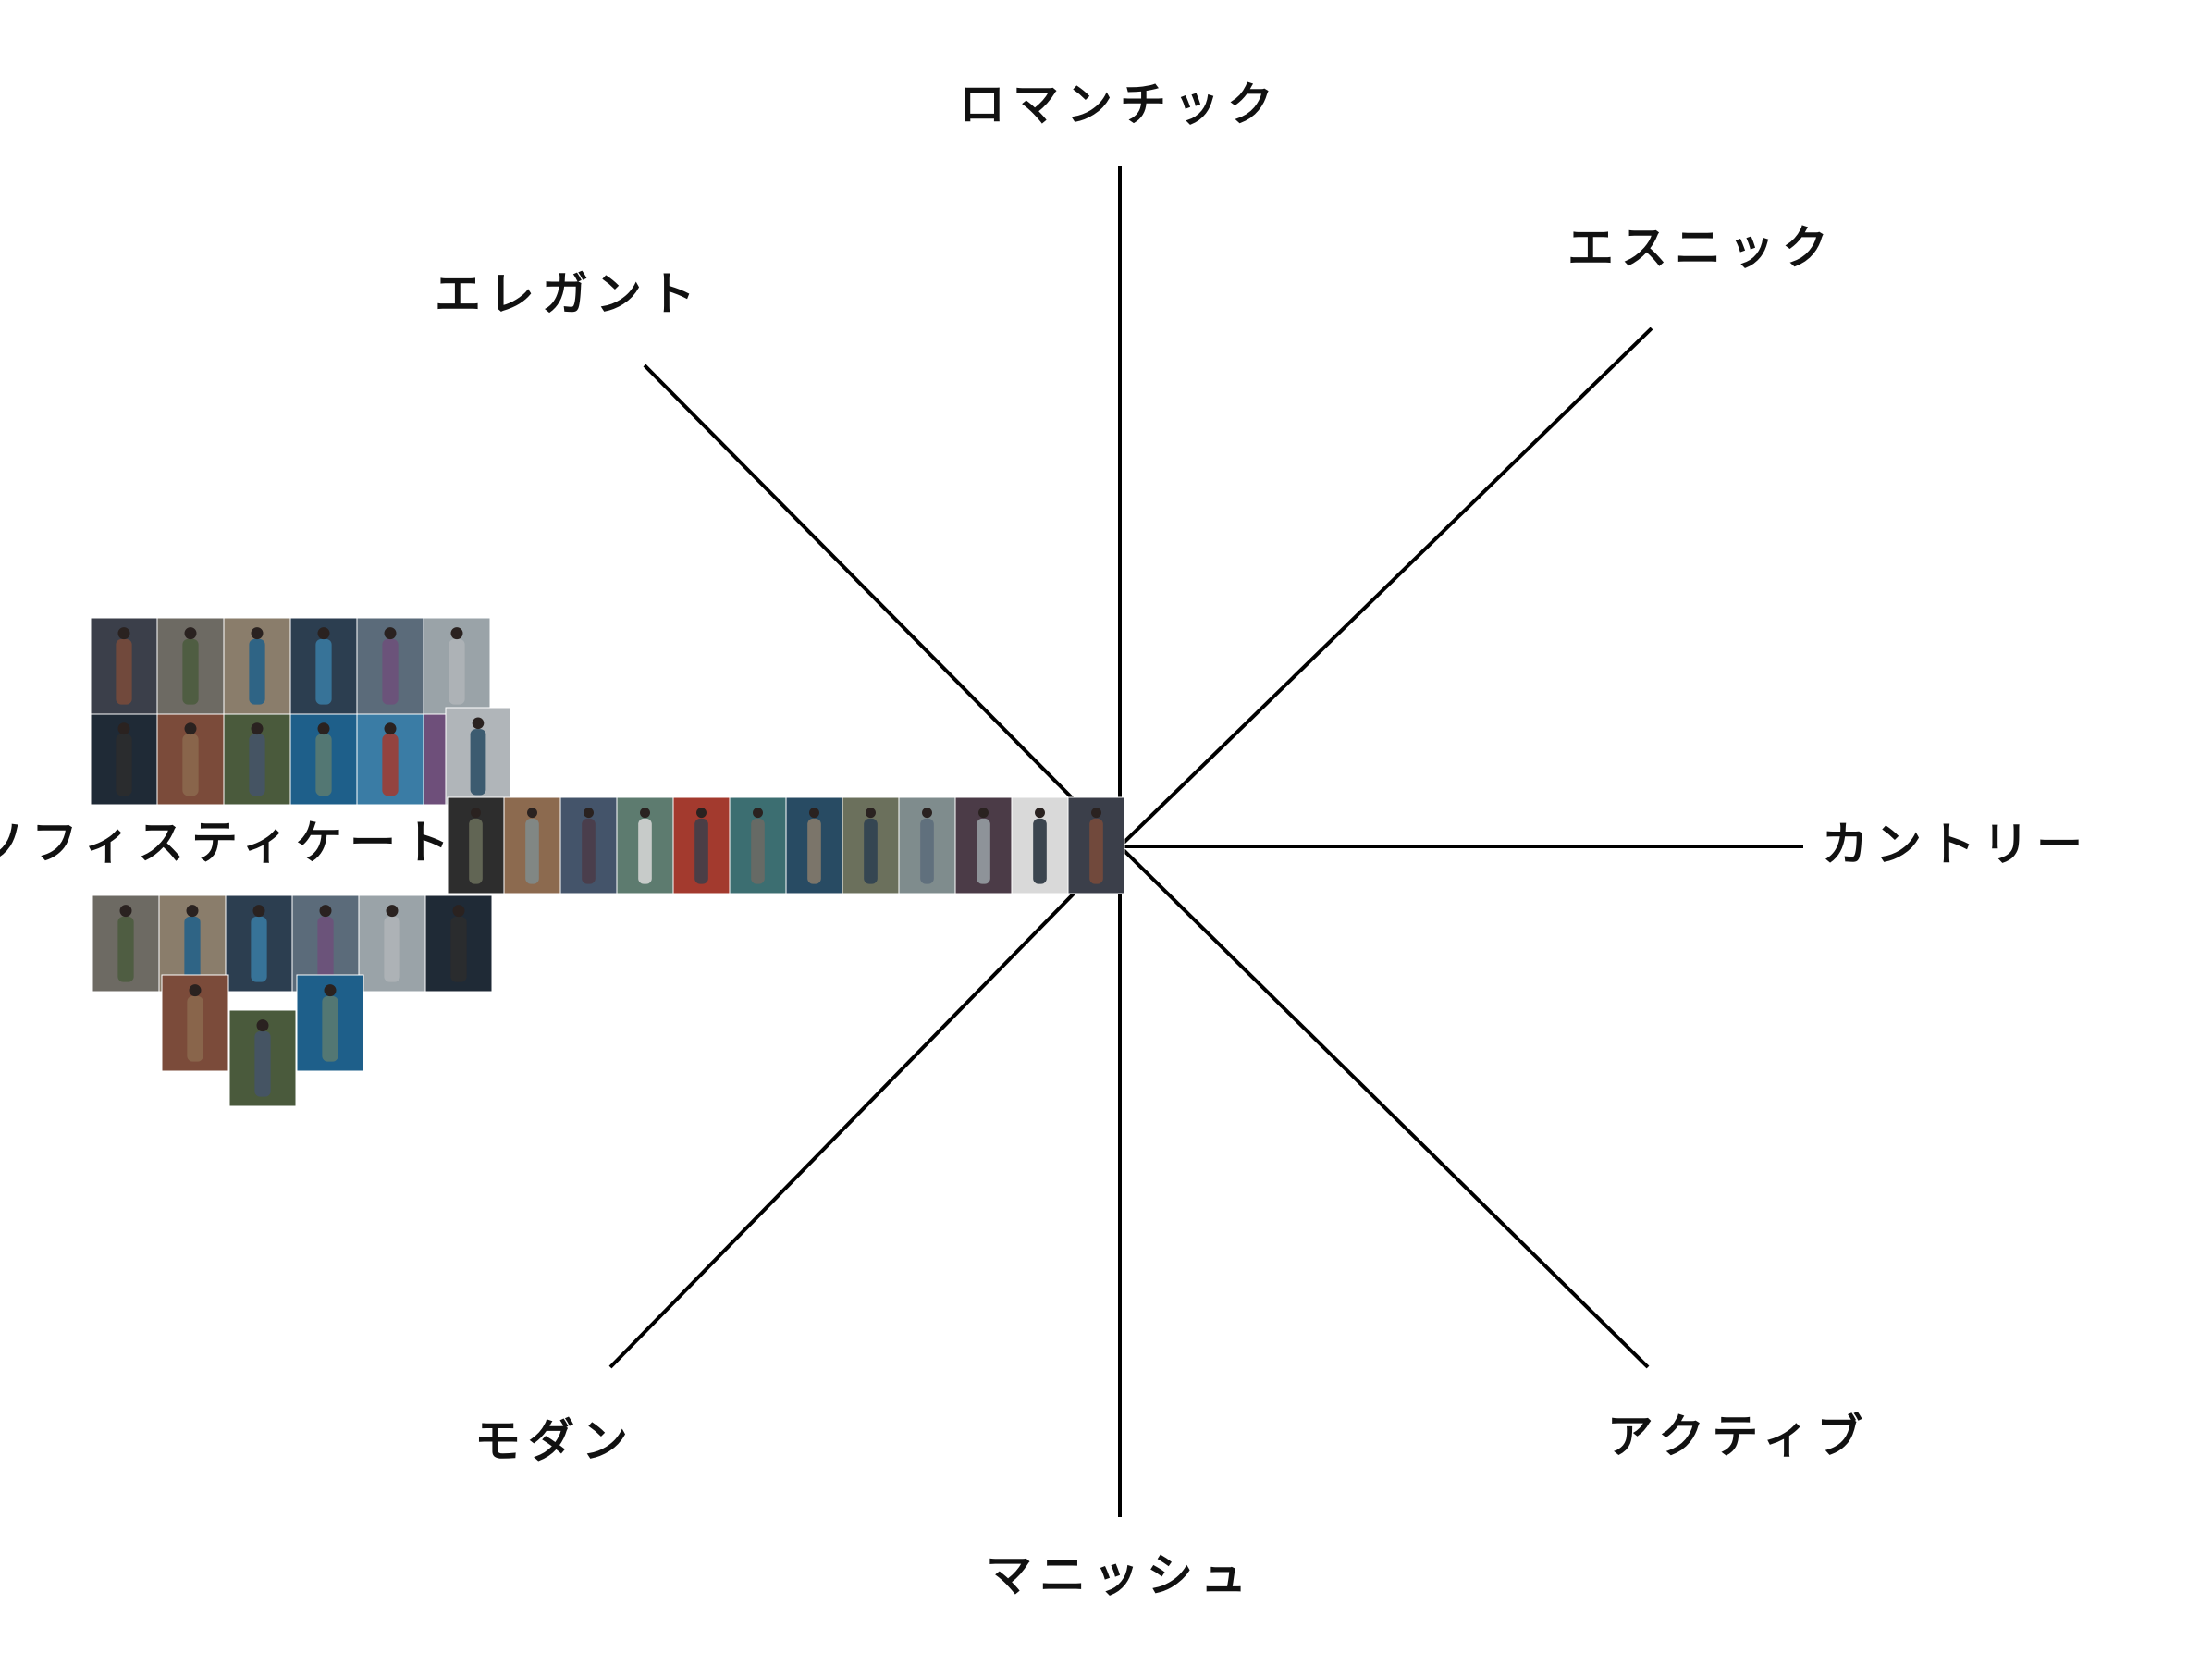  What do you see at coordinates (865, 1107) in the screenshot?
I see `axis-line-modern` at bounding box center [865, 1107].